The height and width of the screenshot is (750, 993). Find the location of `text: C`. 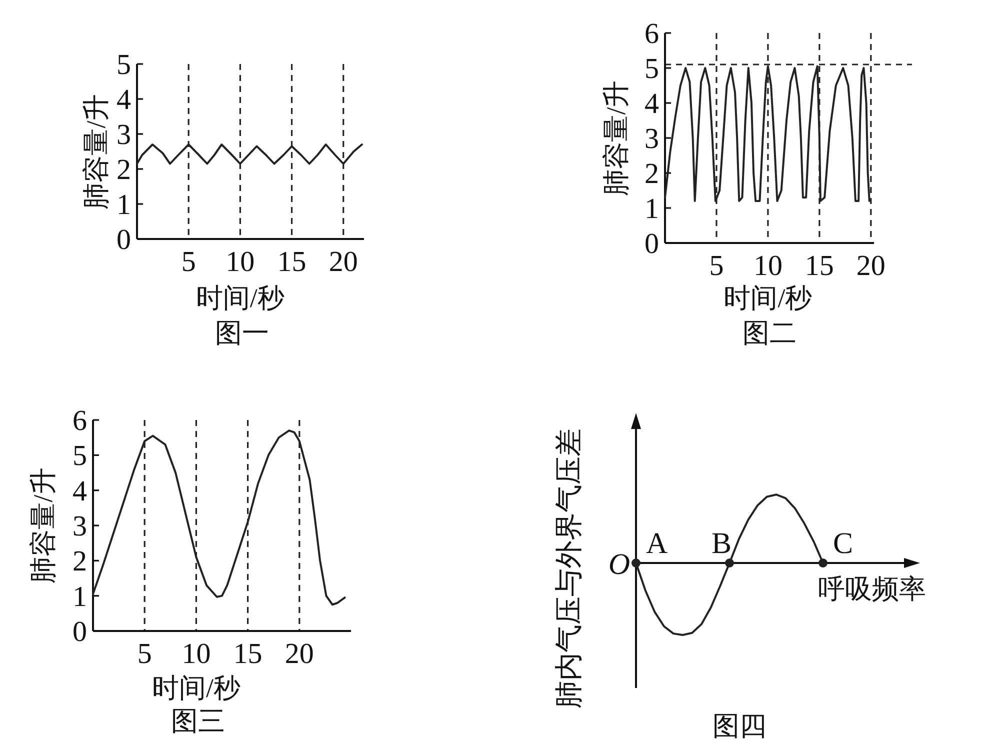

text: C is located at coordinates (843, 543).